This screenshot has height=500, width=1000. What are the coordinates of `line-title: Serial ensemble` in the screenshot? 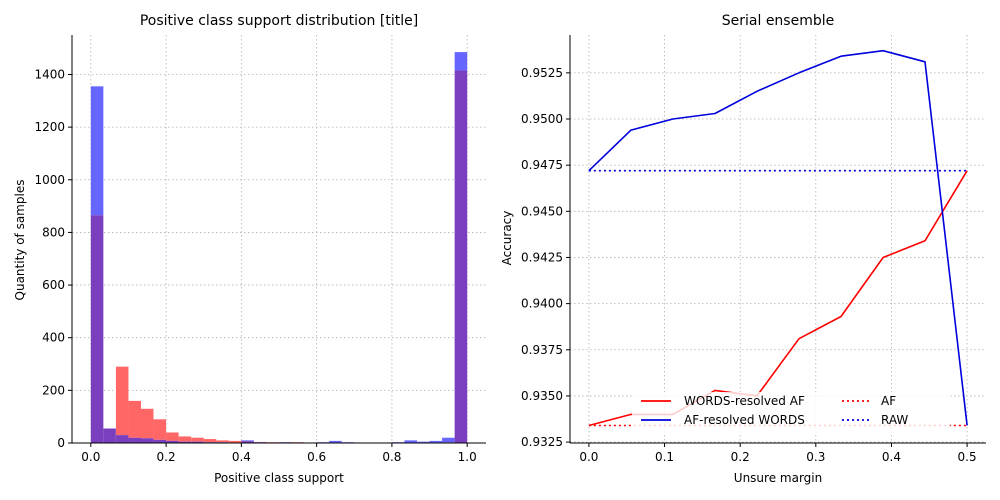 It's located at (778, 21).